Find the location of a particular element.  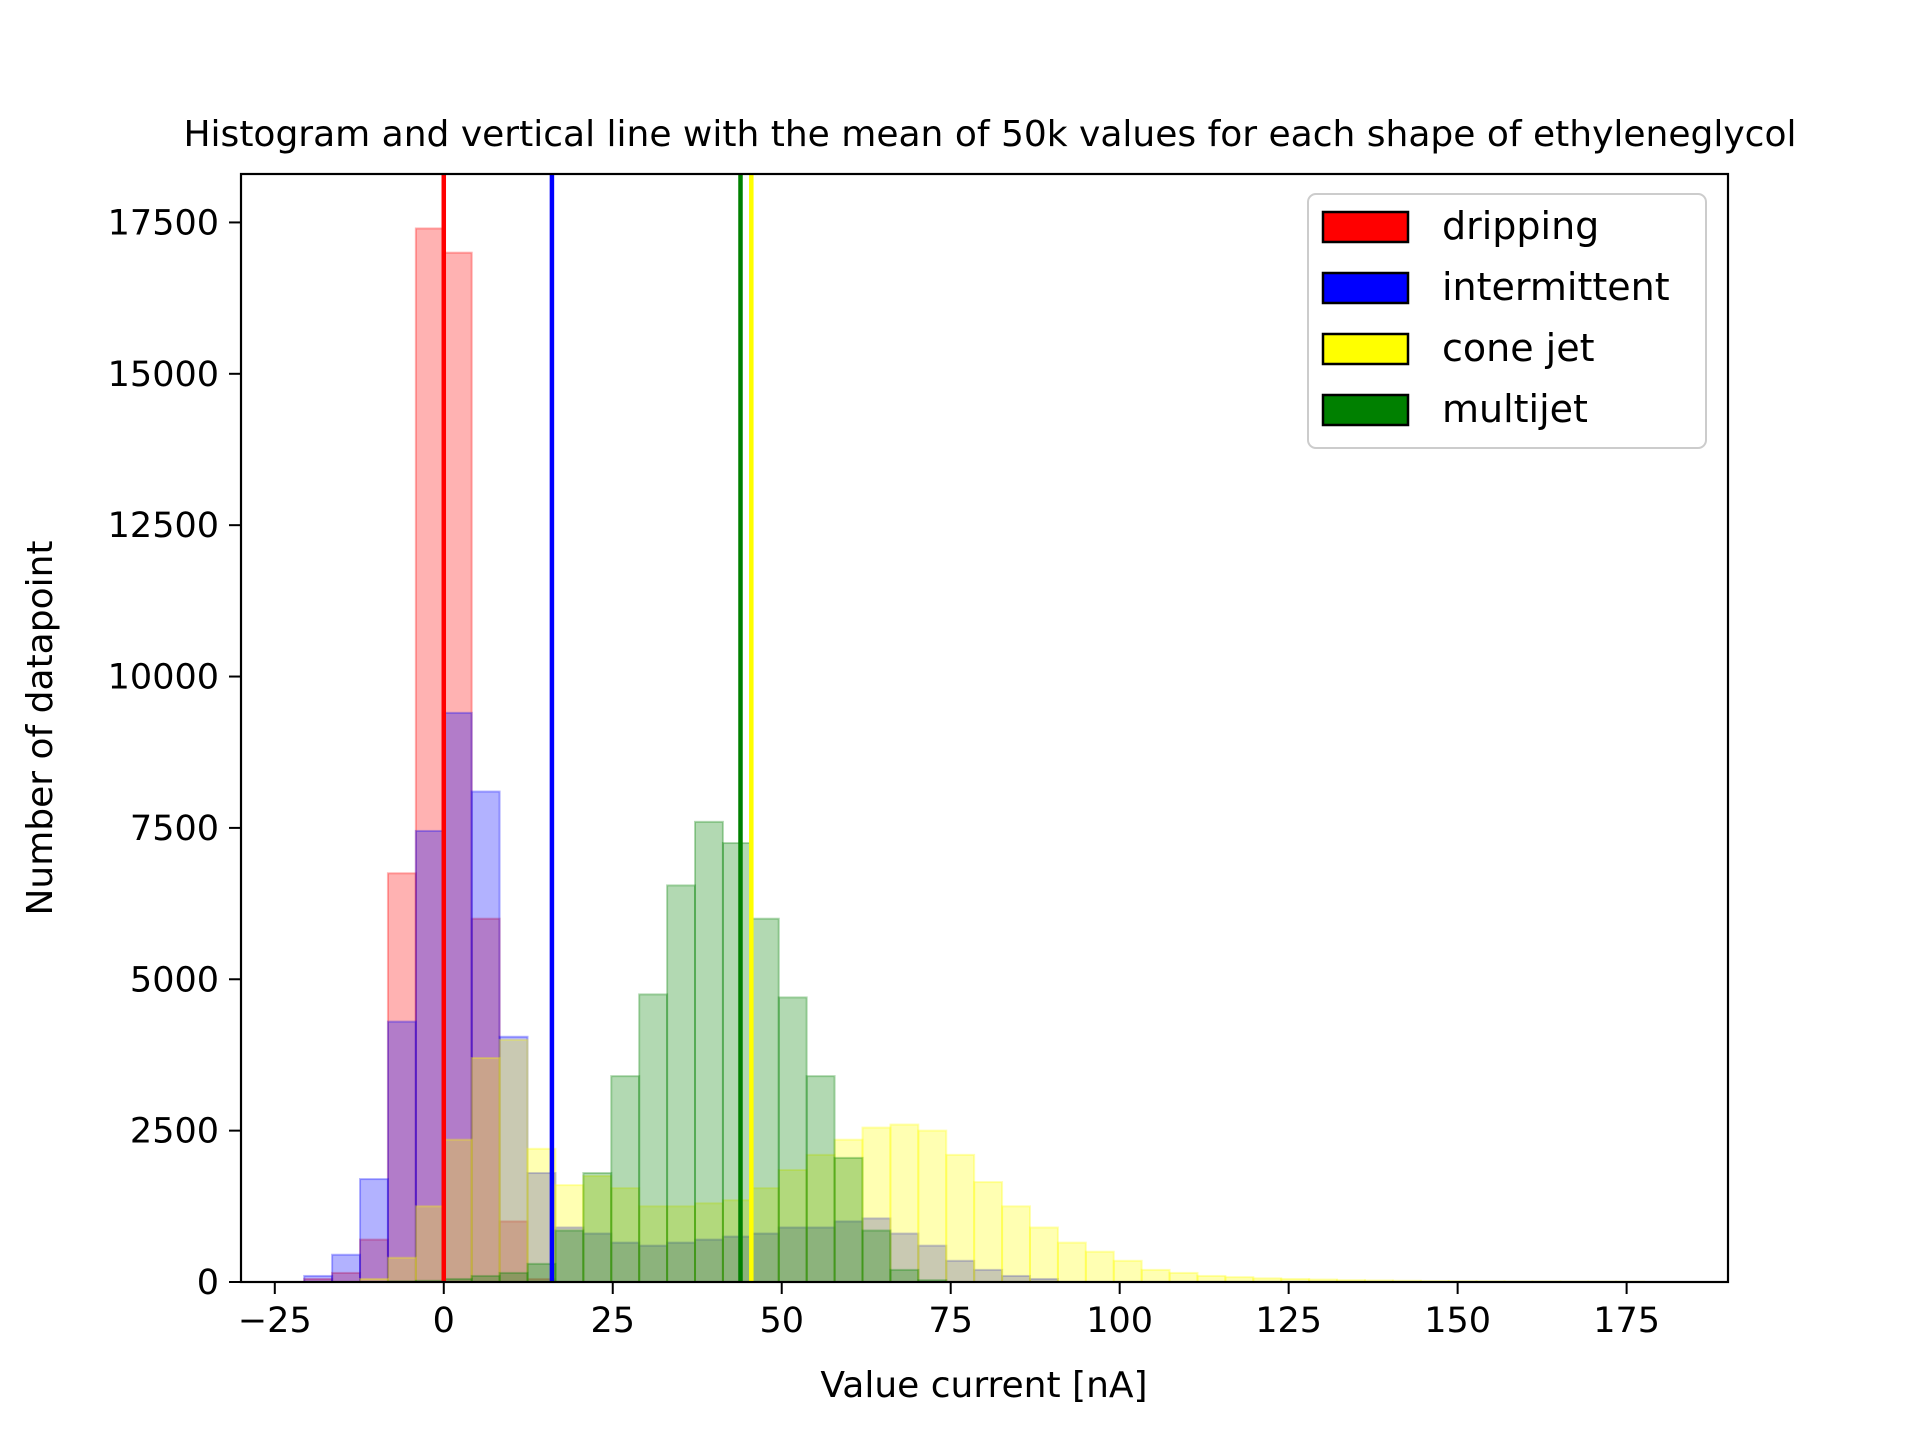

legend-label: dripping is located at coordinates (1520, 226).